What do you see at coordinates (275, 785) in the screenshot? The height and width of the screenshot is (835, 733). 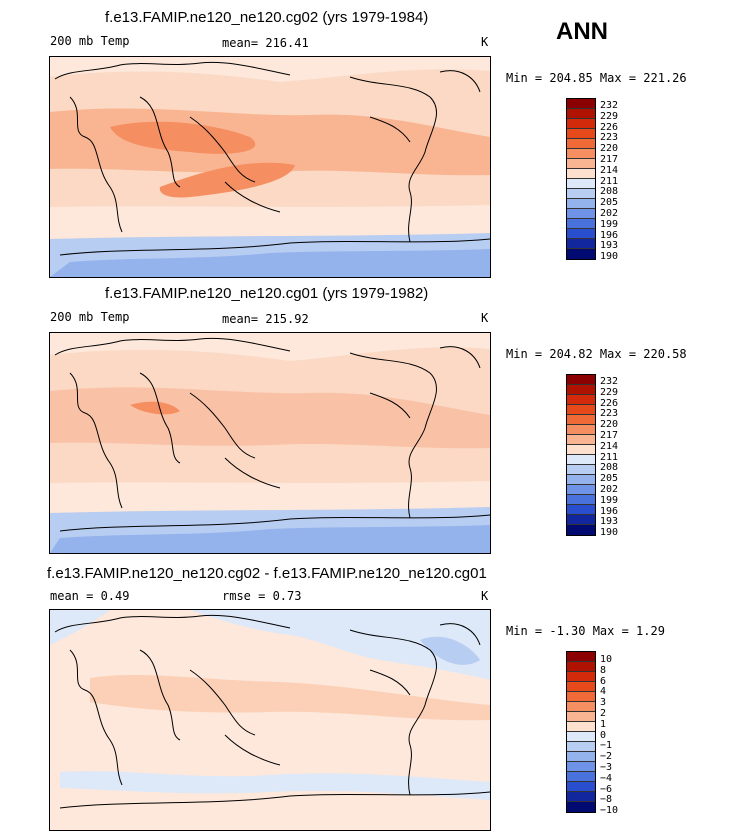 I see `southern-negative-band` at bounding box center [275, 785].